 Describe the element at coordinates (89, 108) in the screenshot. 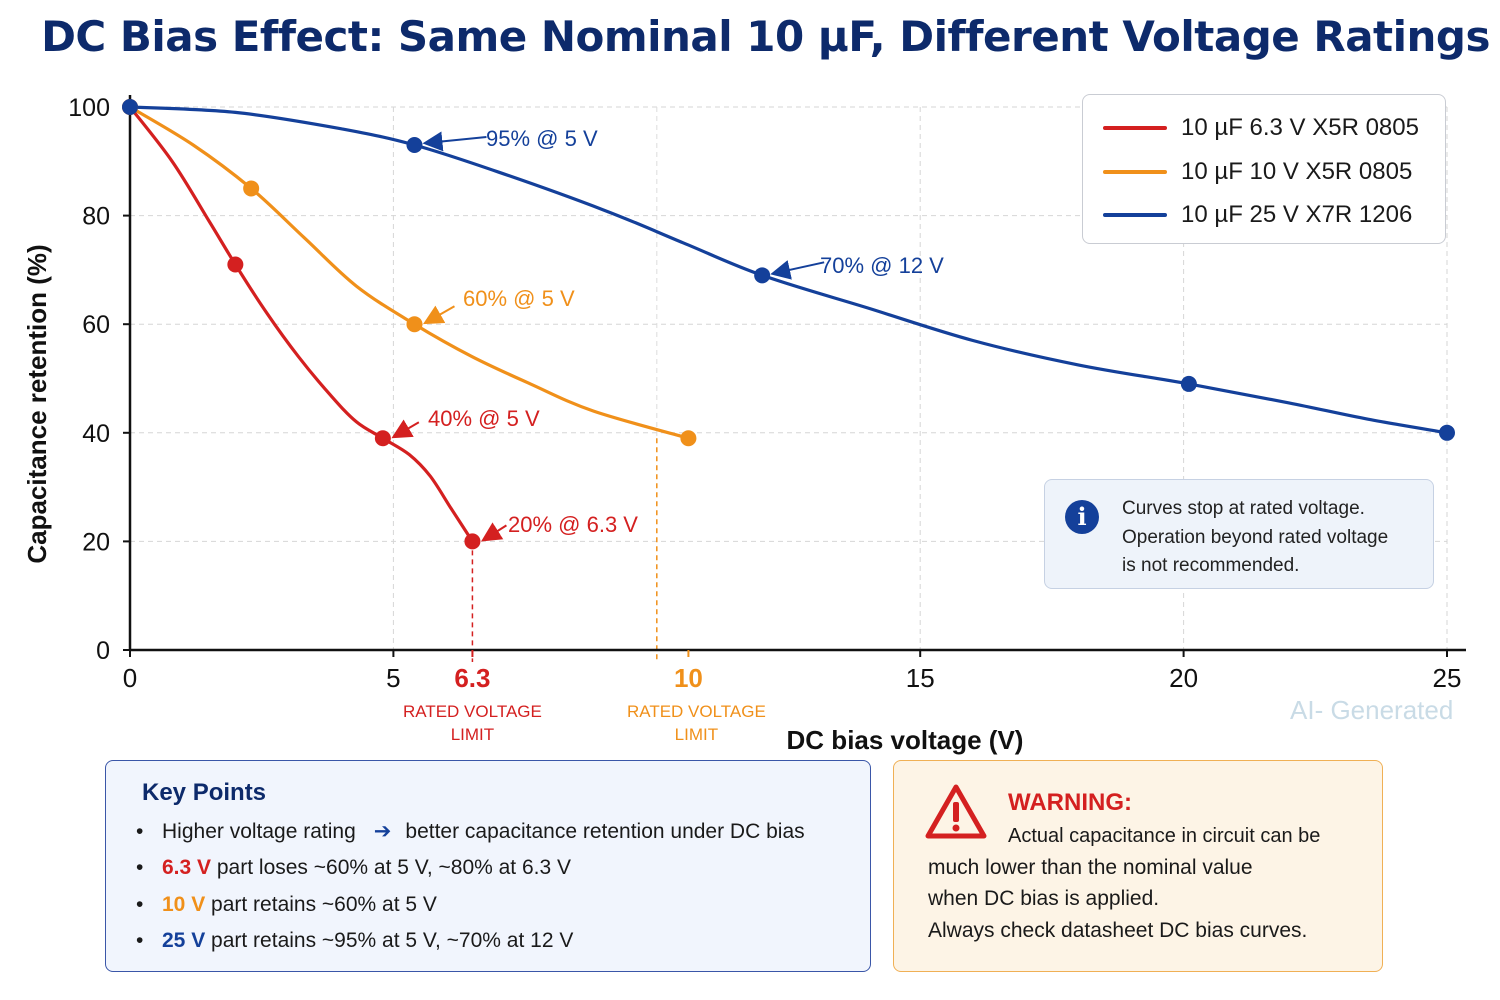

I see `y-tick-label: 100` at that location.